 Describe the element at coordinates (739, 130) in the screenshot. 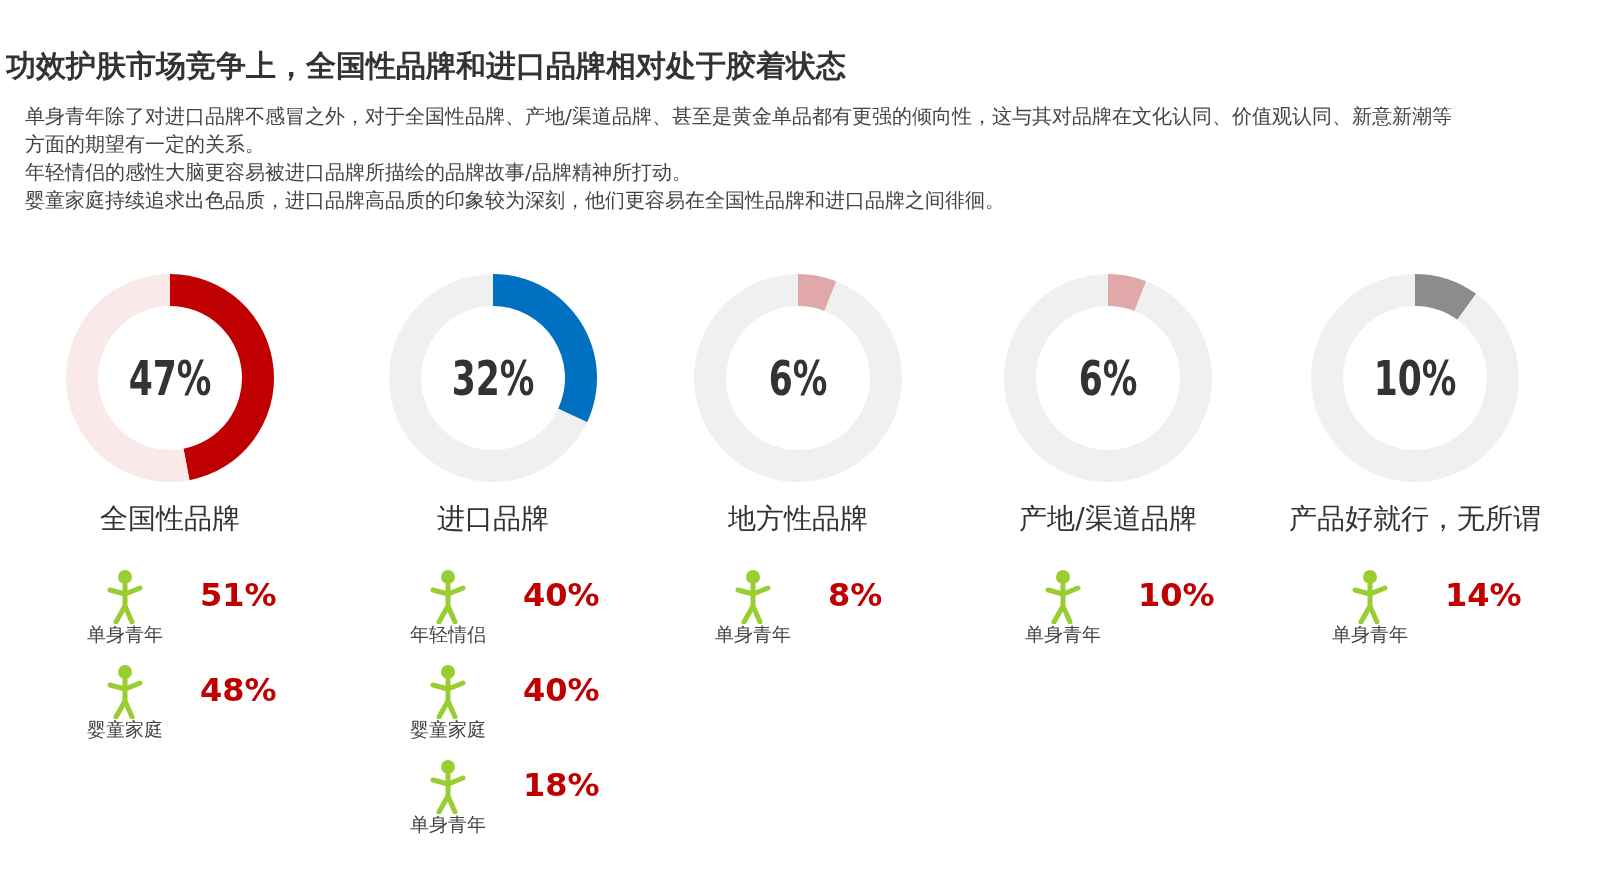

I see `text: 单身青年除了对进口品牌不感冒之外，对于全国性品牌、产地/渠道品牌、甚至是黄金单品都有更强的倾向性，这与其对品牌在文化认同、价值观认同、新意新潮等方面的期望有一定的关系。` at that location.